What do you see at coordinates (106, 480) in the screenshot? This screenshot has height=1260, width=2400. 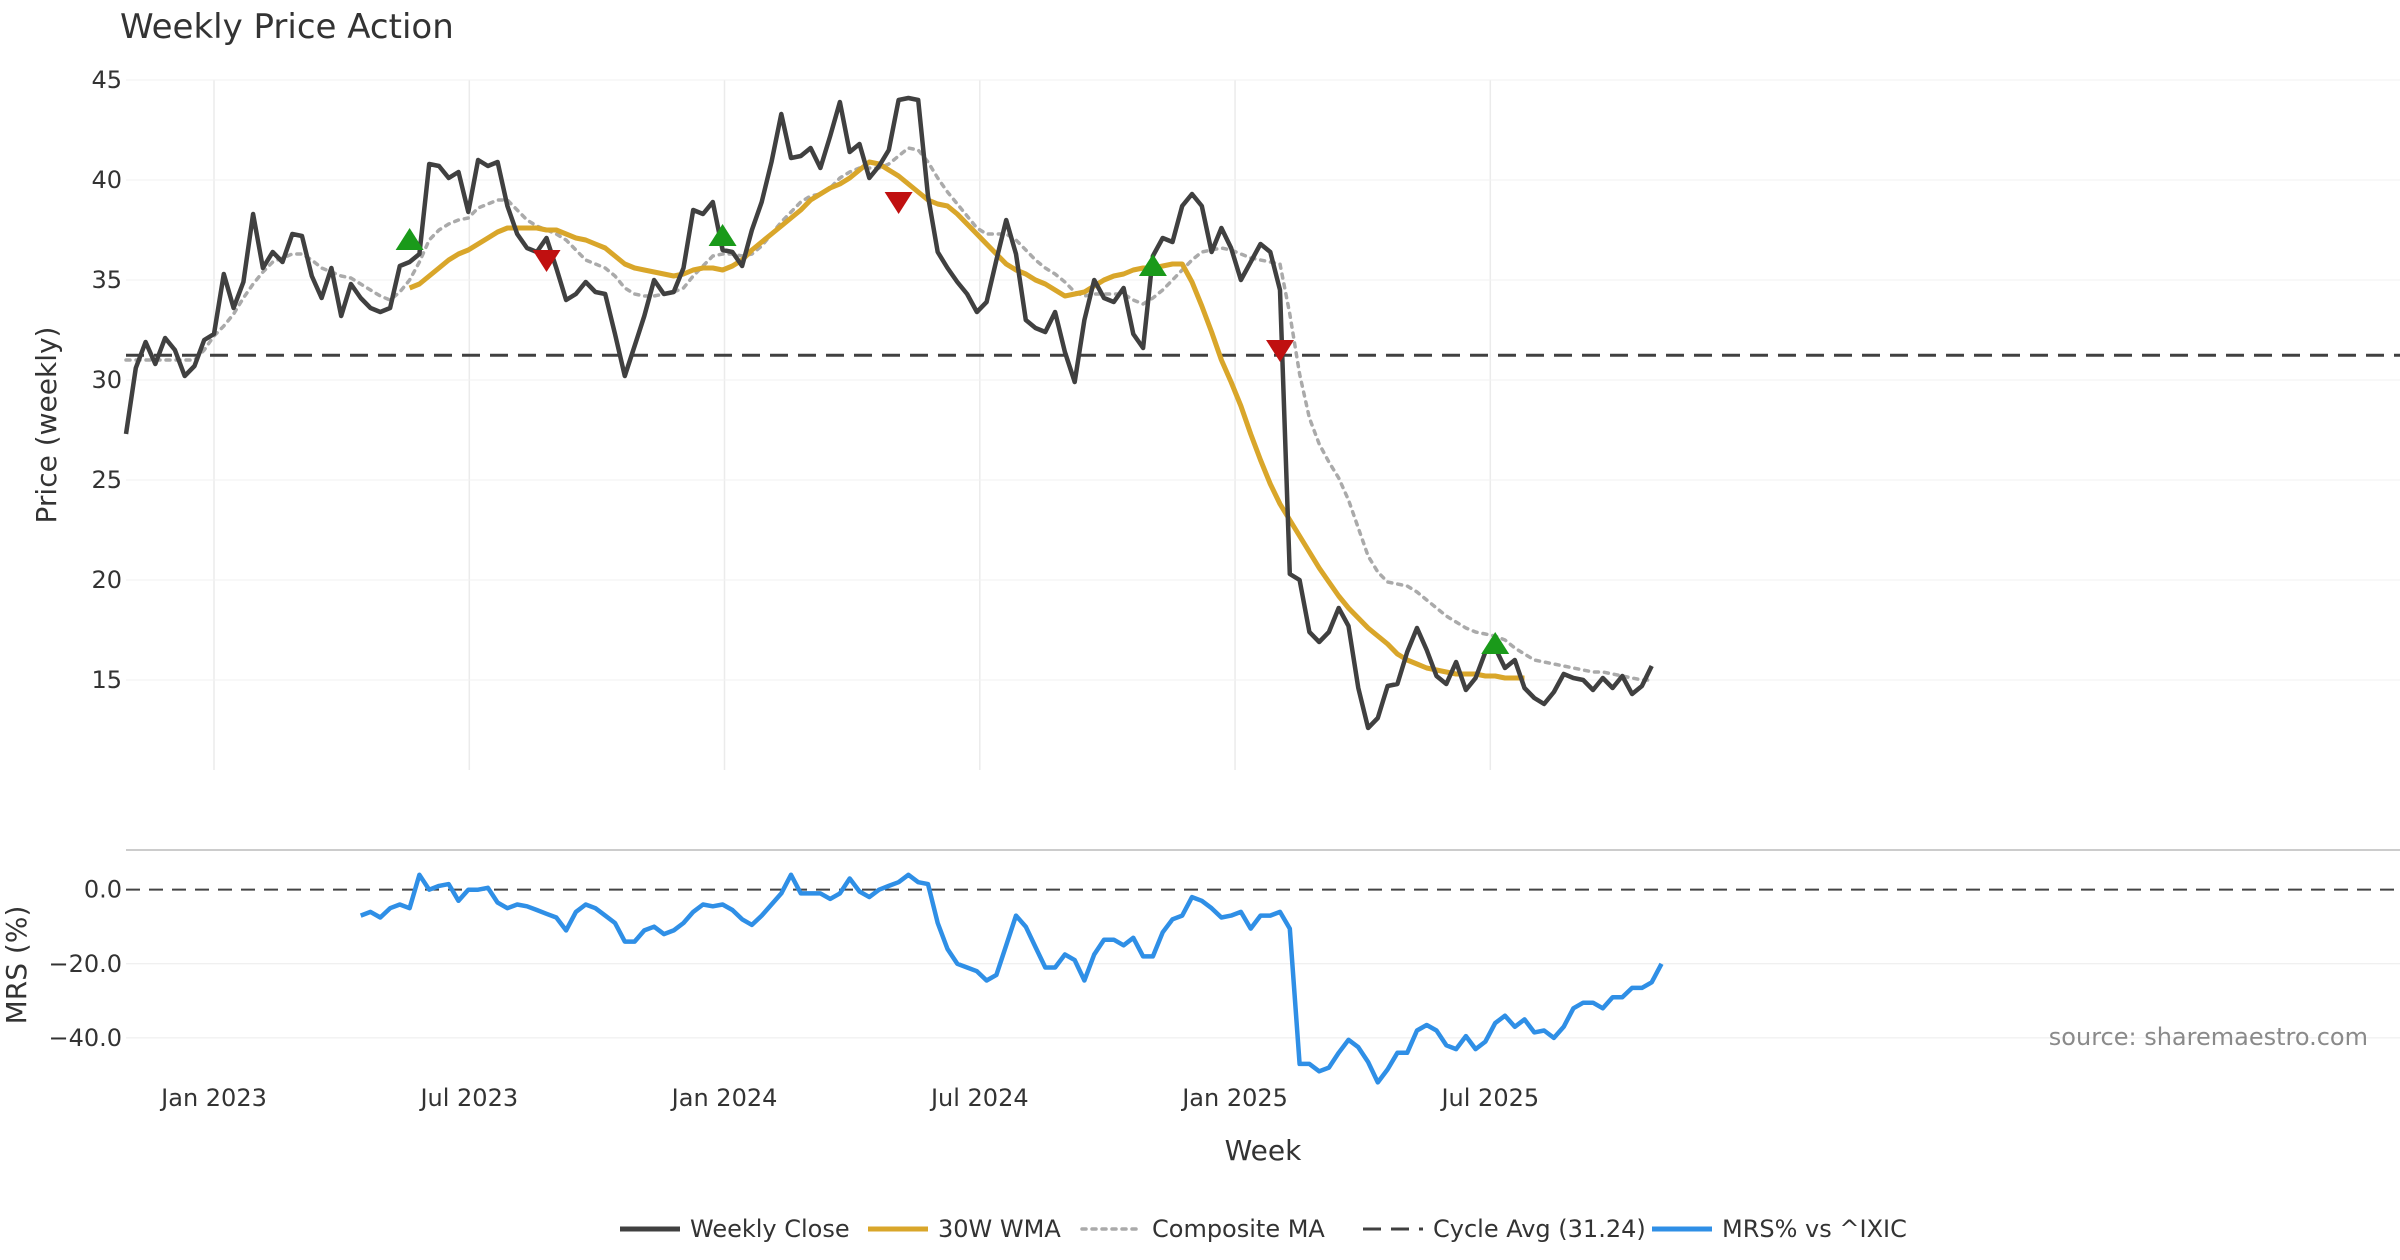 I see `price-y-tick-label: 25` at bounding box center [106, 480].